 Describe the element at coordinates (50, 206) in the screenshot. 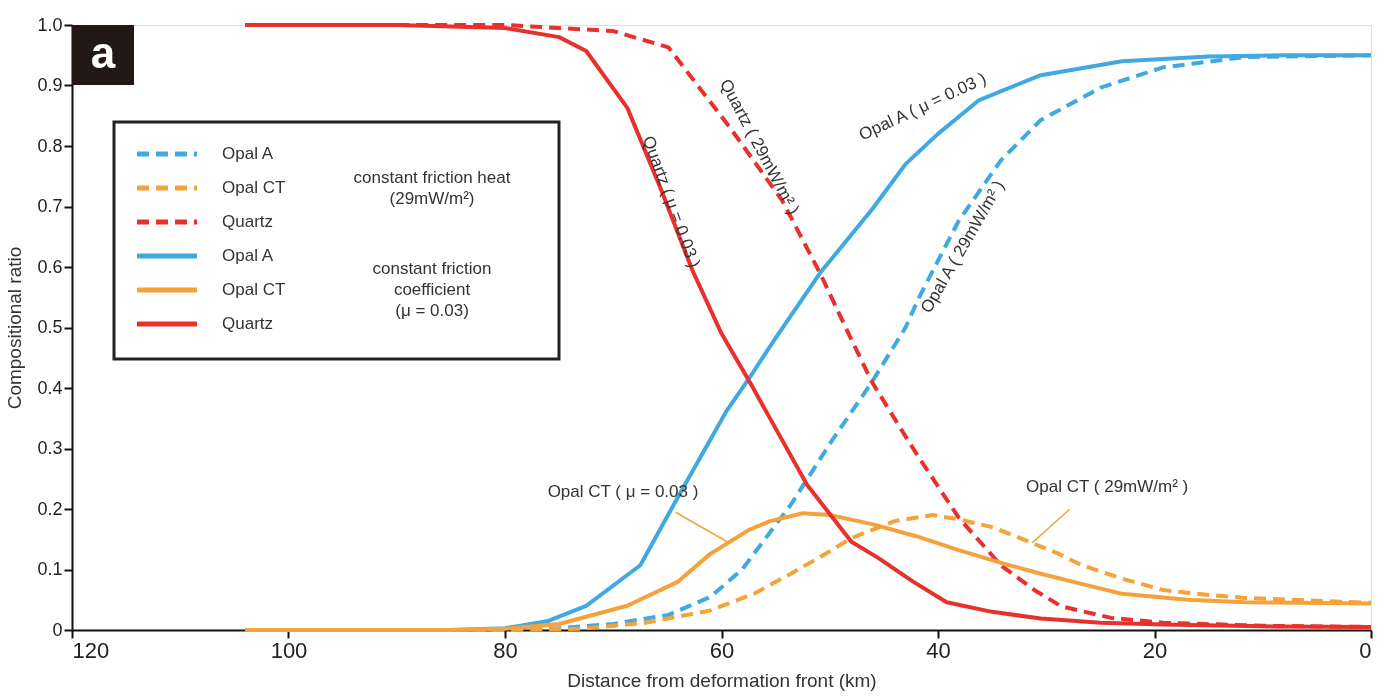

I see `y-tick-label: 0.7` at that location.